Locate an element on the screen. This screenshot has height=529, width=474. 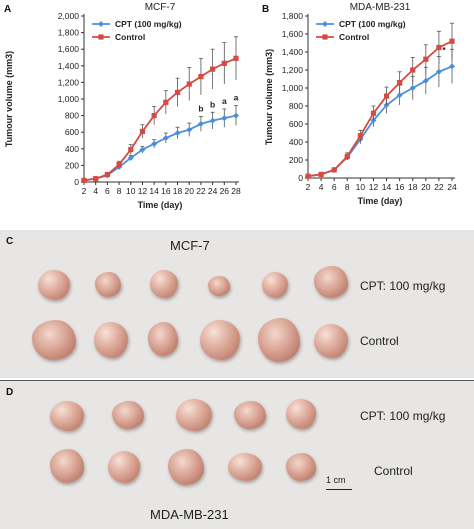
row-label-mda-cpt: CPT: 100 mg/kg is located at coordinates (403, 416).